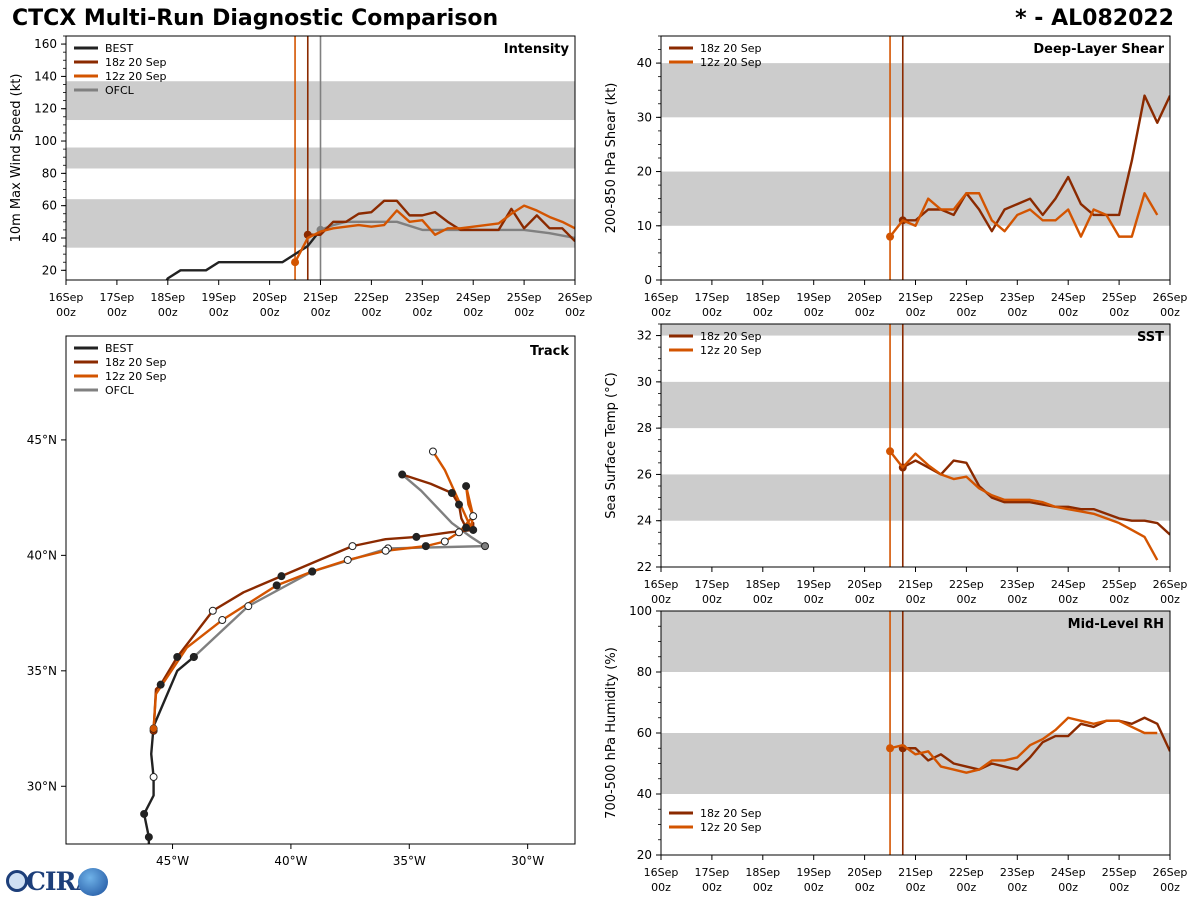  What do you see at coordinates (1170, 584) in the screenshot?
I see `x-tick-label: 26Sep` at bounding box center [1170, 584].